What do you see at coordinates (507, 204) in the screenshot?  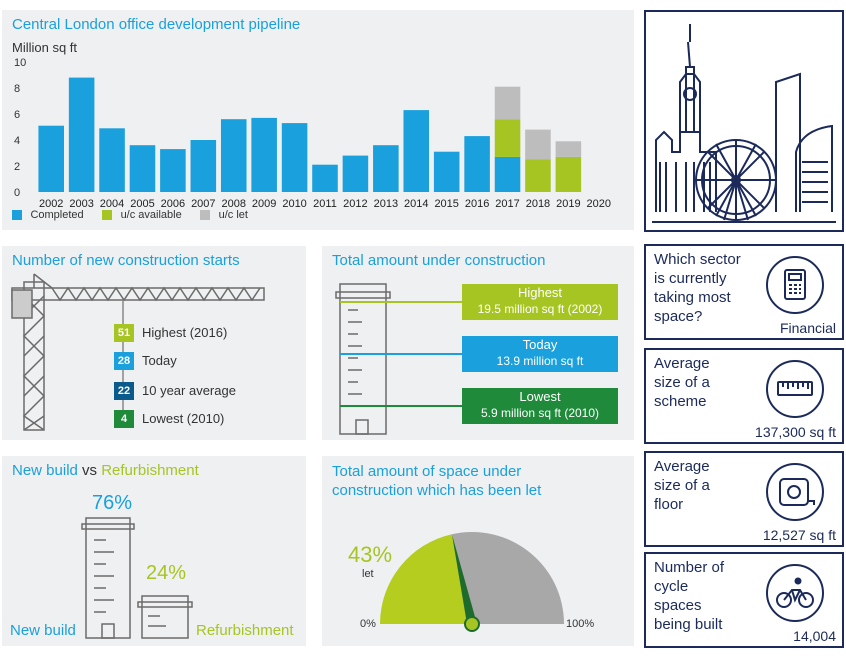 I see `x-tick-label: 2017` at bounding box center [507, 204].